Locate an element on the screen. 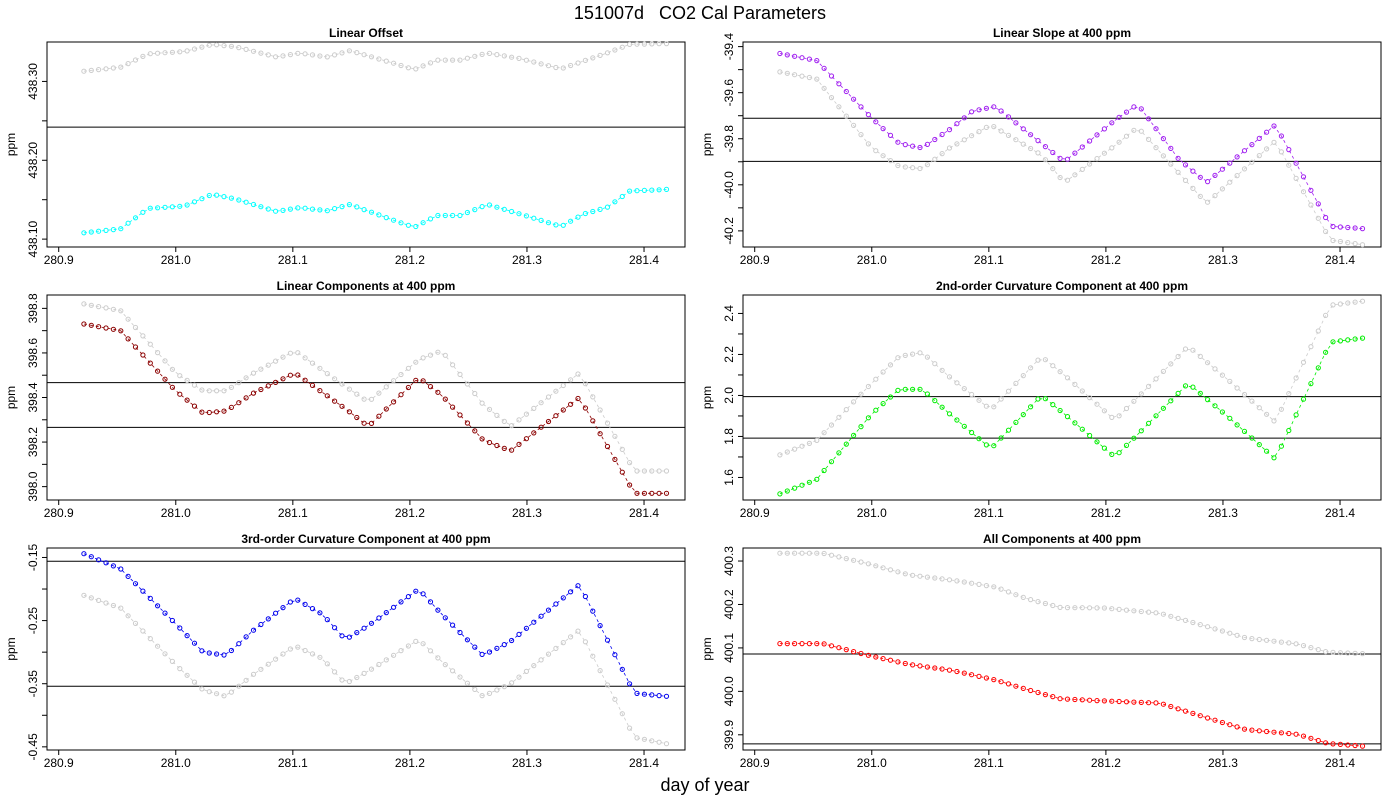  y-tick-label: 400.3 is located at coordinates (729, 561).